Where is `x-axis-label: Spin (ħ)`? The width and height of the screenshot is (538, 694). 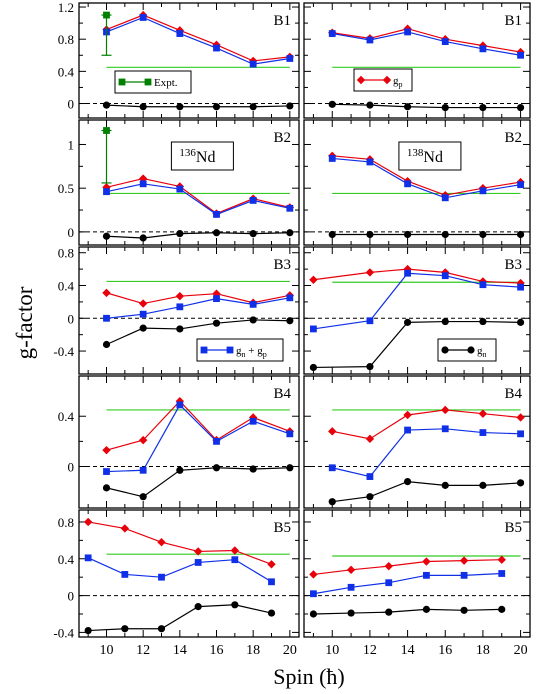 x-axis-label: Spin (ħ) is located at coordinates (309, 676).